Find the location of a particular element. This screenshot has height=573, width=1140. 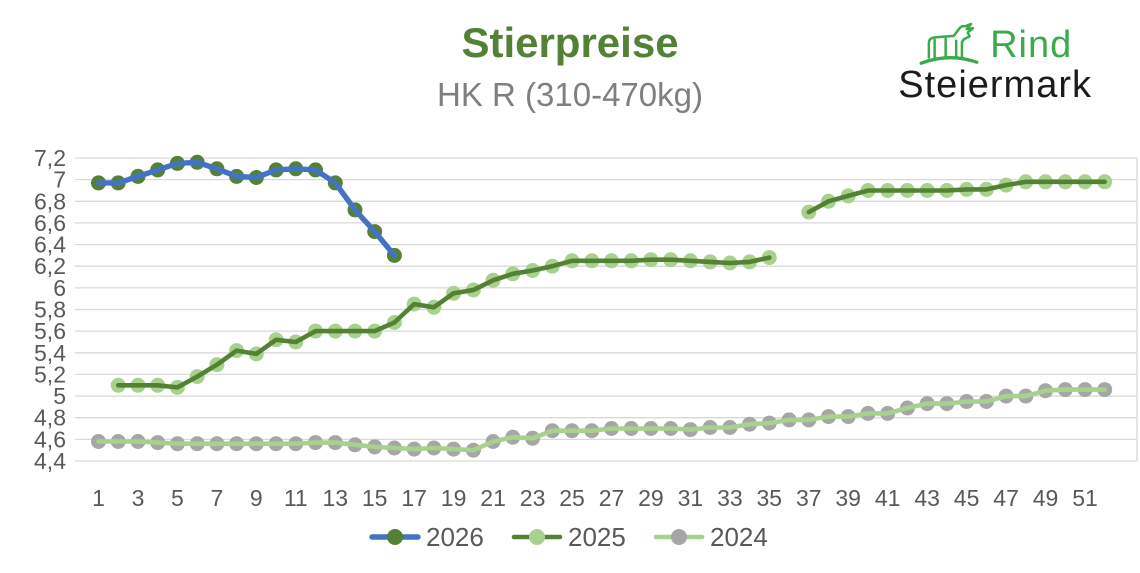

x-axis-tick-label: 5 is located at coordinates (177, 498).